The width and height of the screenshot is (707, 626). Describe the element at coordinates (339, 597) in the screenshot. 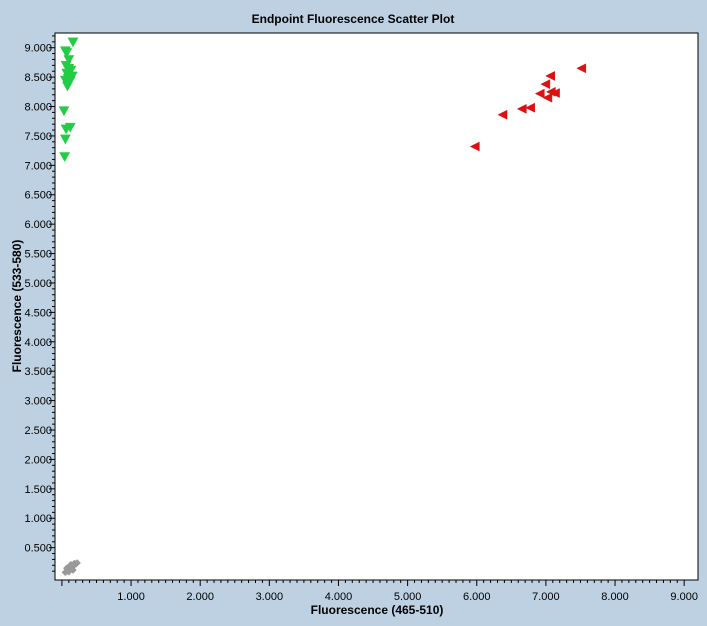

I see `x-tick-label: 4.000` at that location.